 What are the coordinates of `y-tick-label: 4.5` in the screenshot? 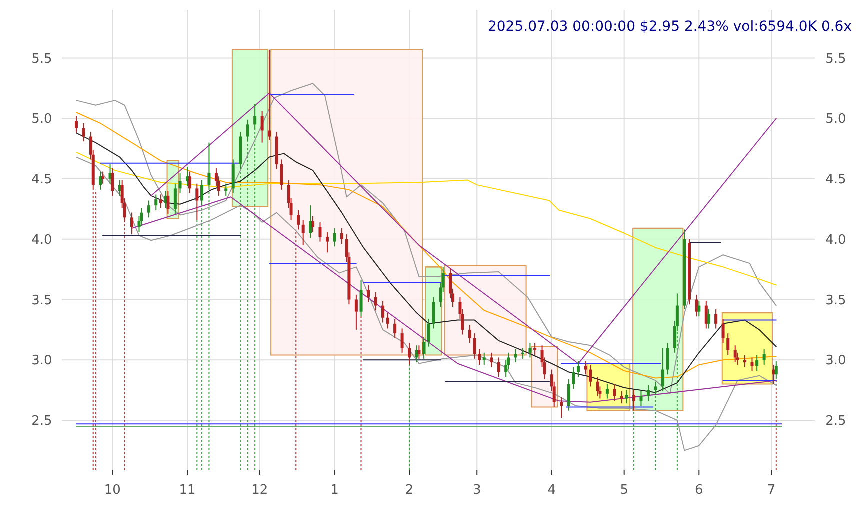 It's located at (42, 180).